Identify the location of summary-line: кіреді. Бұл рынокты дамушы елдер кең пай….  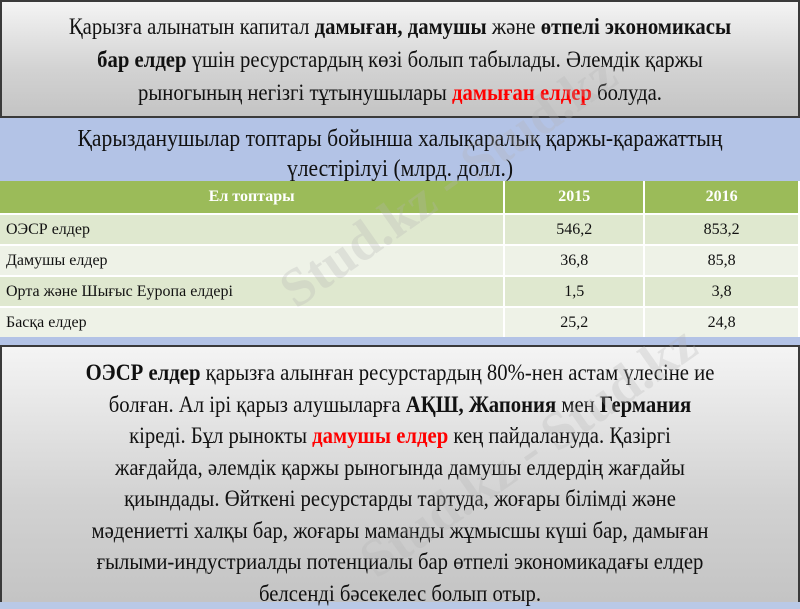
(400, 436).